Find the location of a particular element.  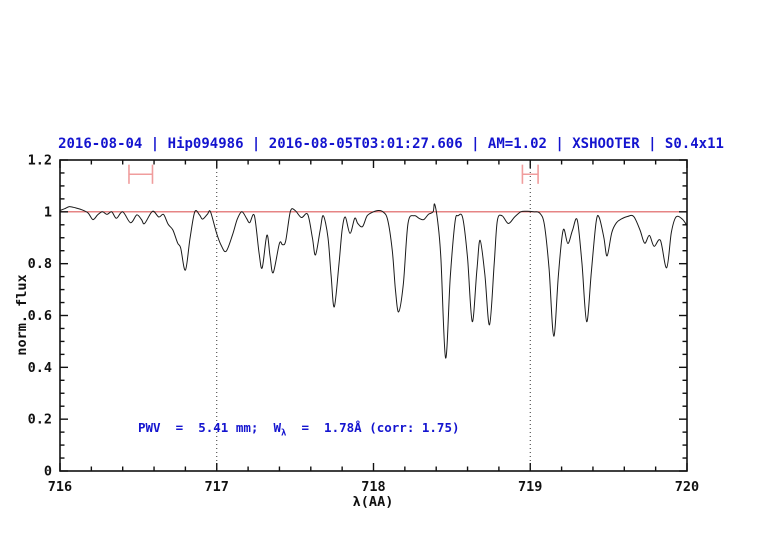

y-tick-label-0: 0 is located at coordinates (48, 472).